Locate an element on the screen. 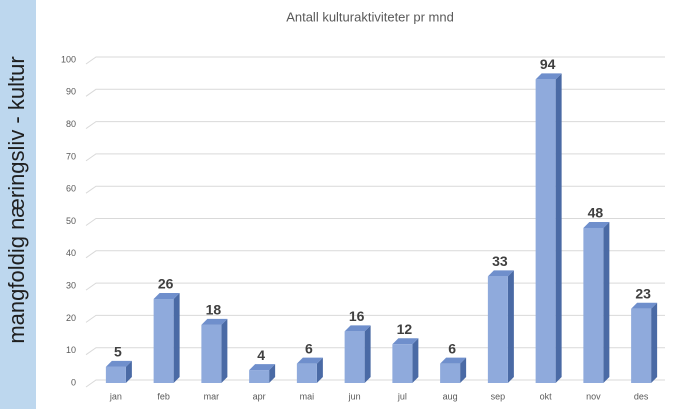  data-label: 48 is located at coordinates (596, 213).